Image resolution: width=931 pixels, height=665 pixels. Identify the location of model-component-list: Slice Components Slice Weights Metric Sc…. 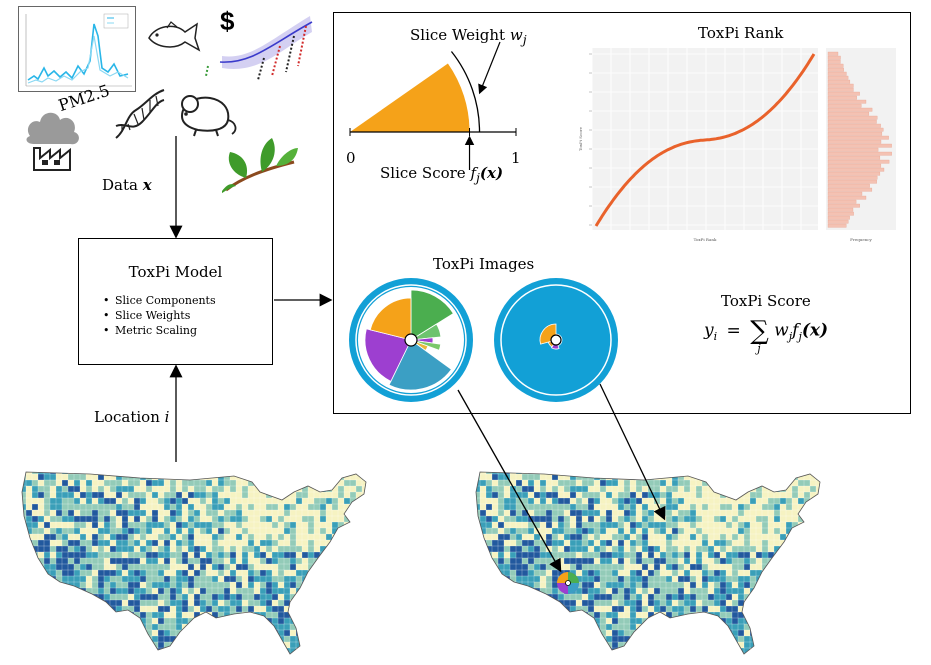
(159, 315).